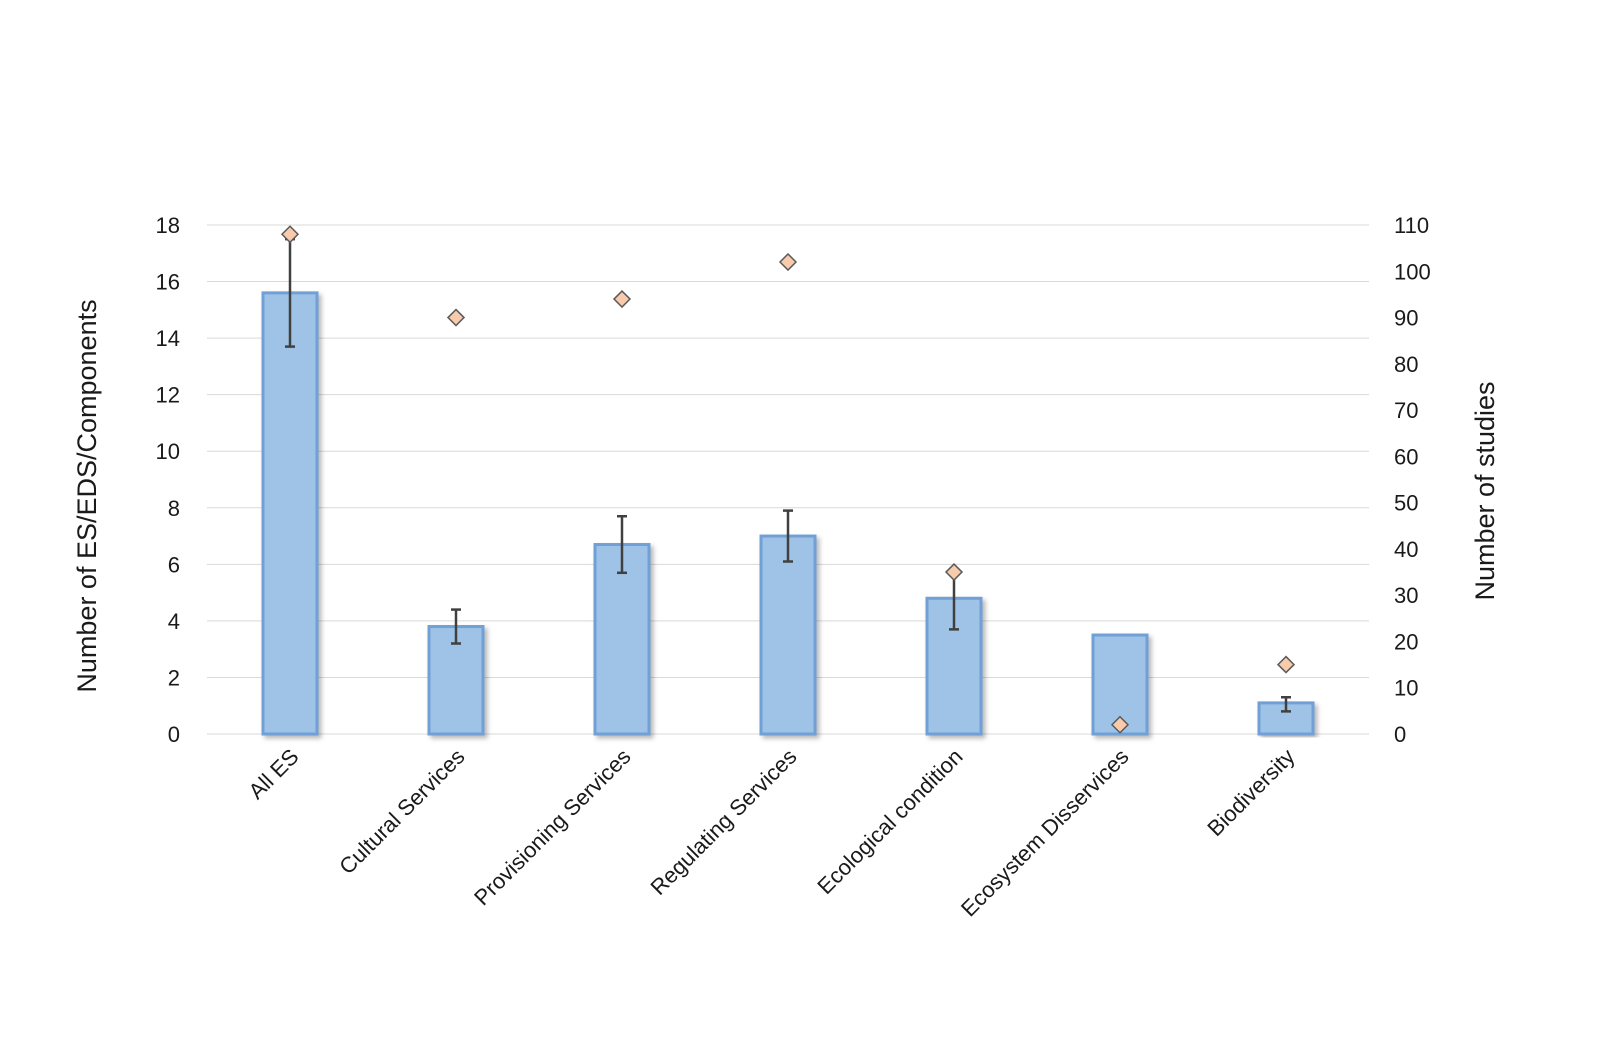 Image resolution: width=1618 pixels, height=1053 pixels. I want to click on category-label: Biodiversity, so click(1250, 792).